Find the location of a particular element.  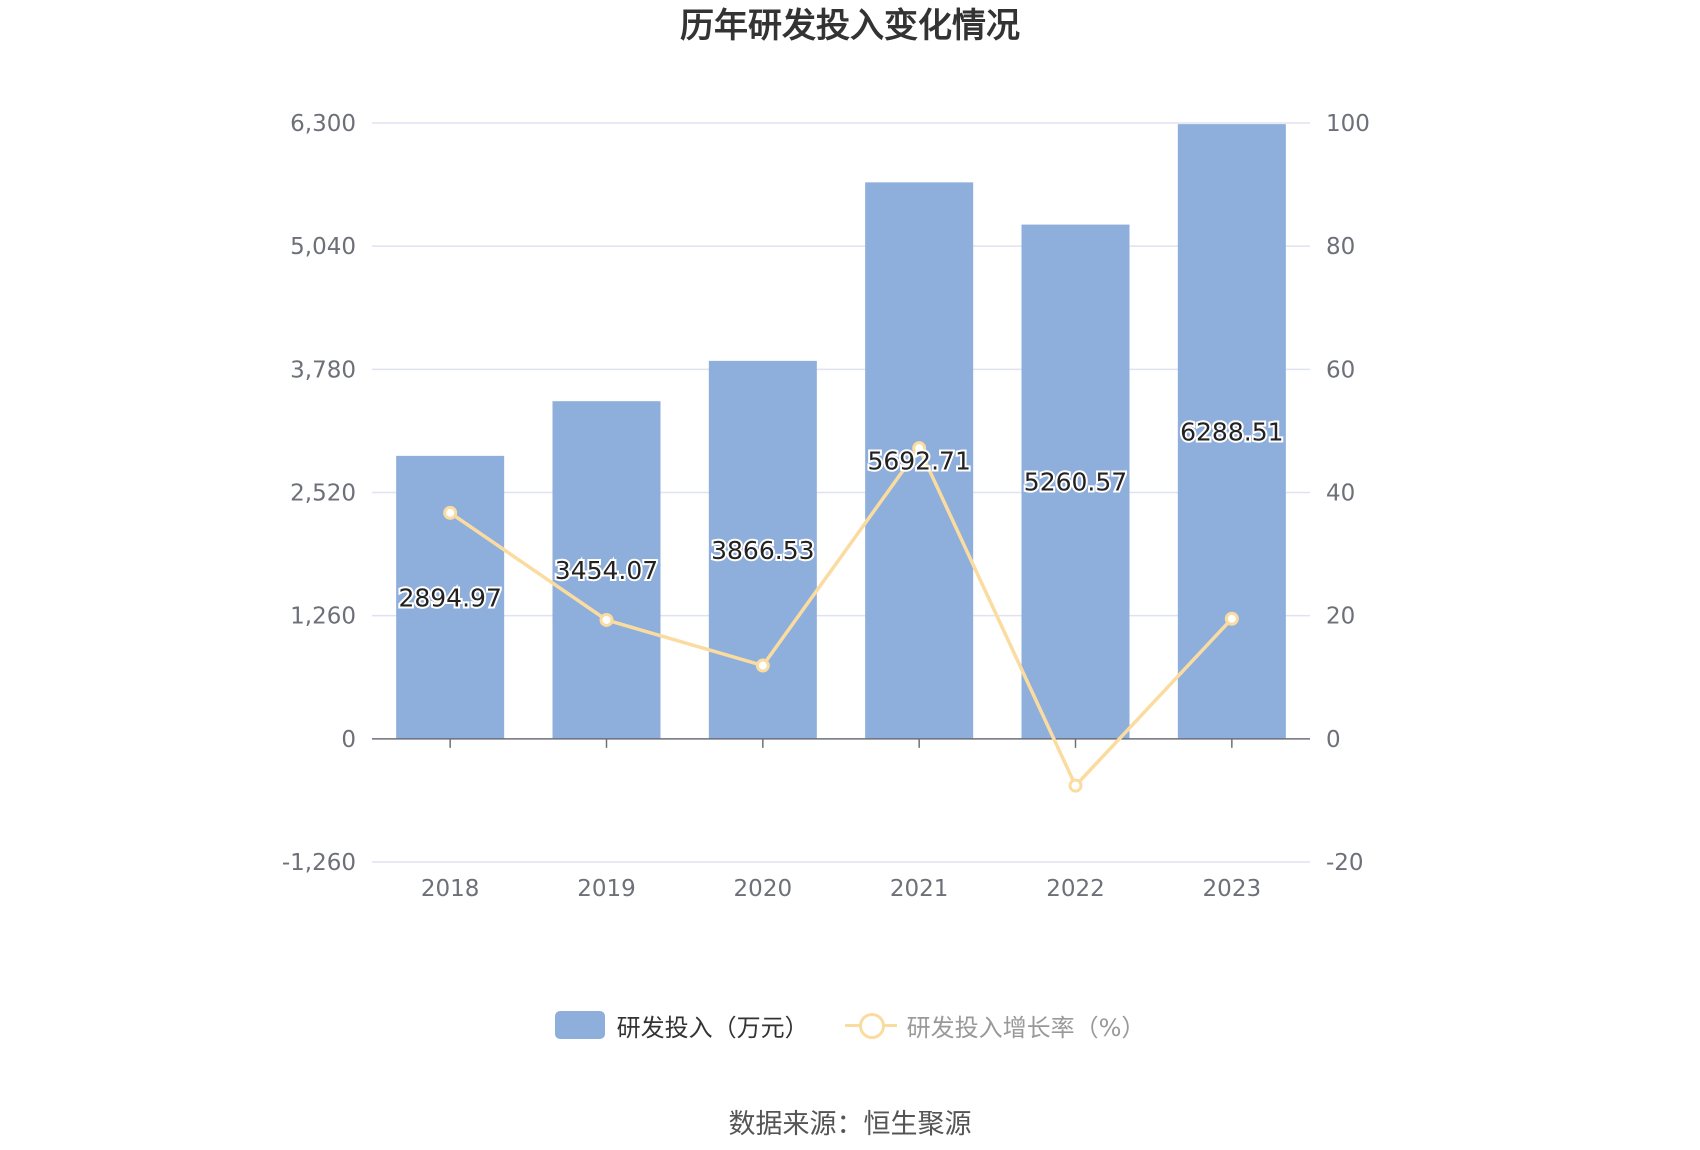

y-right-tick-label: 60 is located at coordinates (1340, 370).